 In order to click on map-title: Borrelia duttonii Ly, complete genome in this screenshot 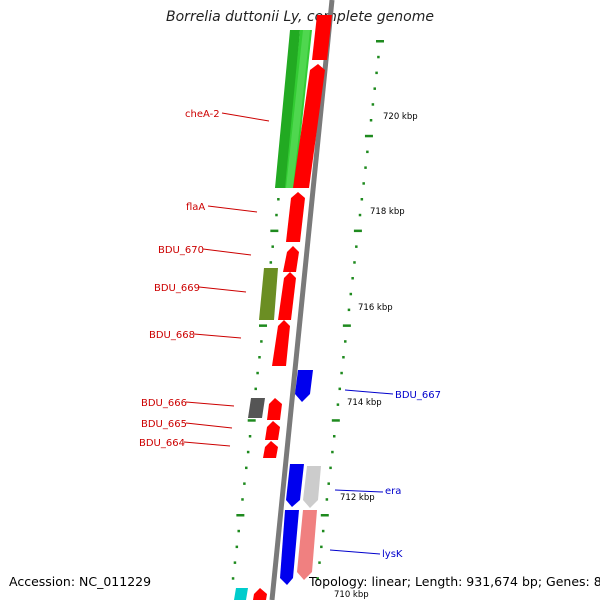, I will do `click(300, 17)`.